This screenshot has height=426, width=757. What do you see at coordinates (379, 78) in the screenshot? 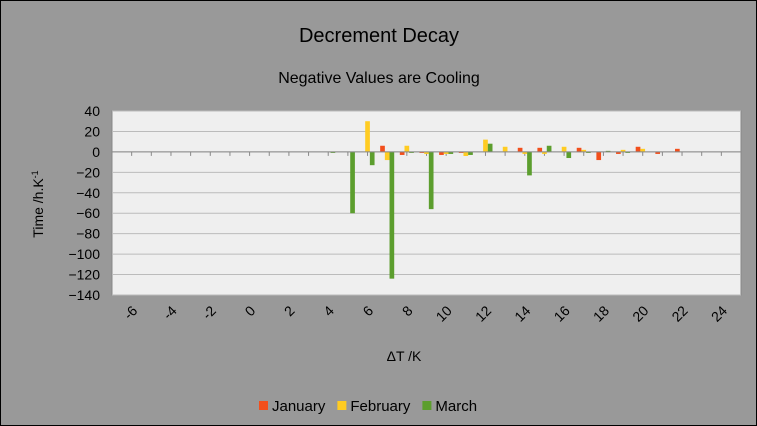
I see `chart-subtitle: Negative Values are Cooling` at bounding box center [379, 78].